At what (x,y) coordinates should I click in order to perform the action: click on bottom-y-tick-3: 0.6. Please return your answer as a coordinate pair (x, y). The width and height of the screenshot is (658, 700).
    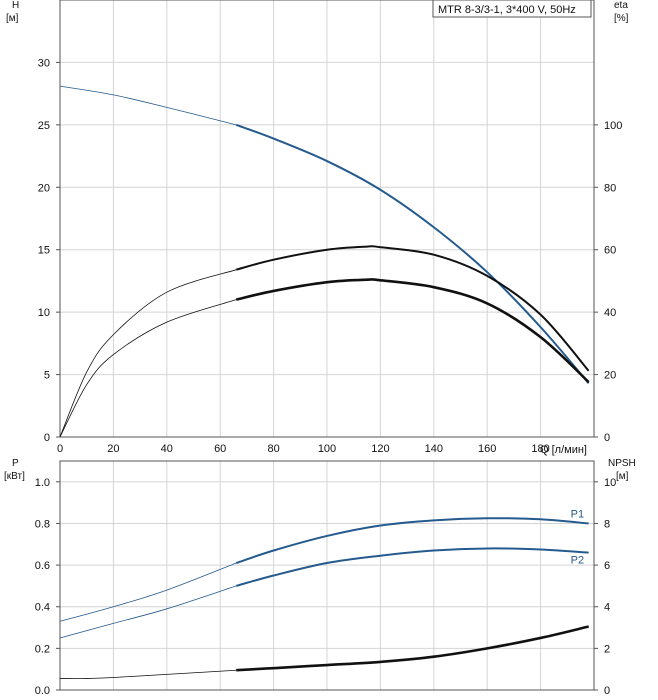
    Looking at the image, I should click on (42, 566).